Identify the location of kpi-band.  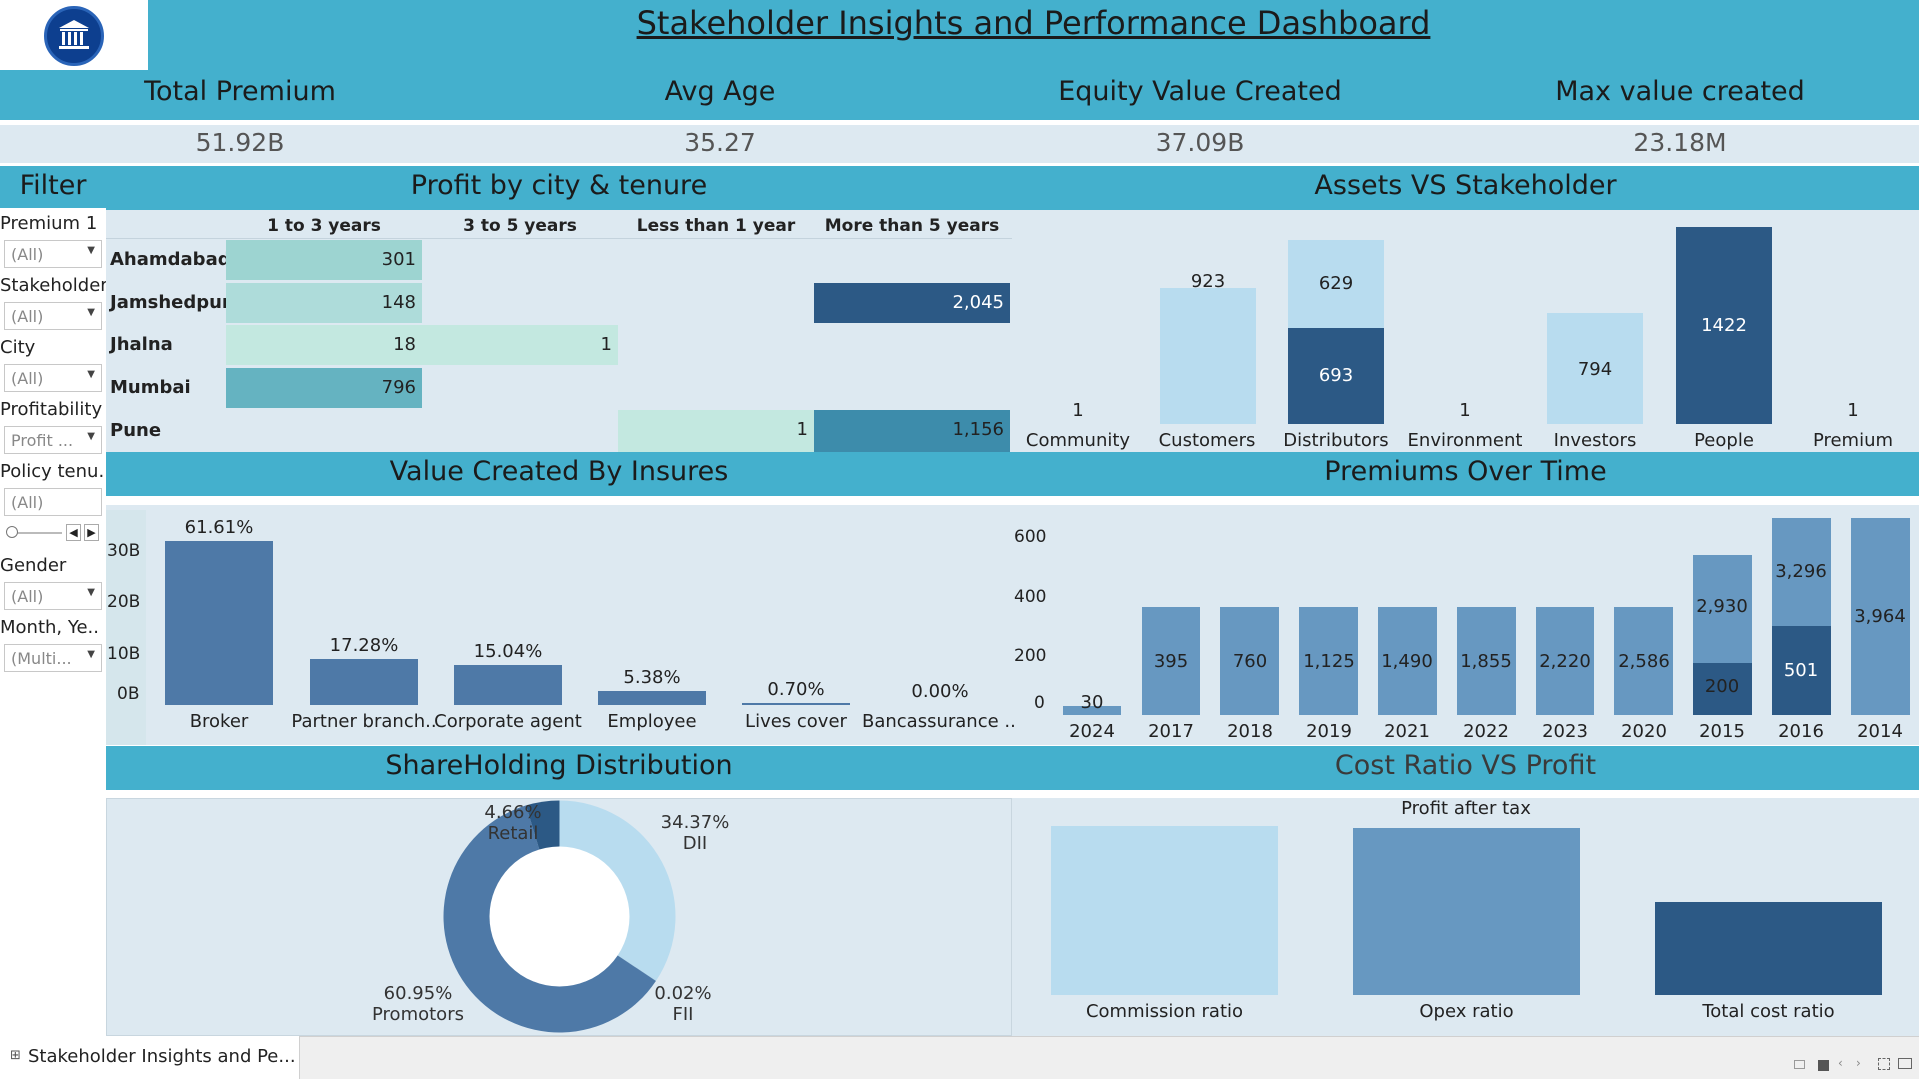
(959, 95).